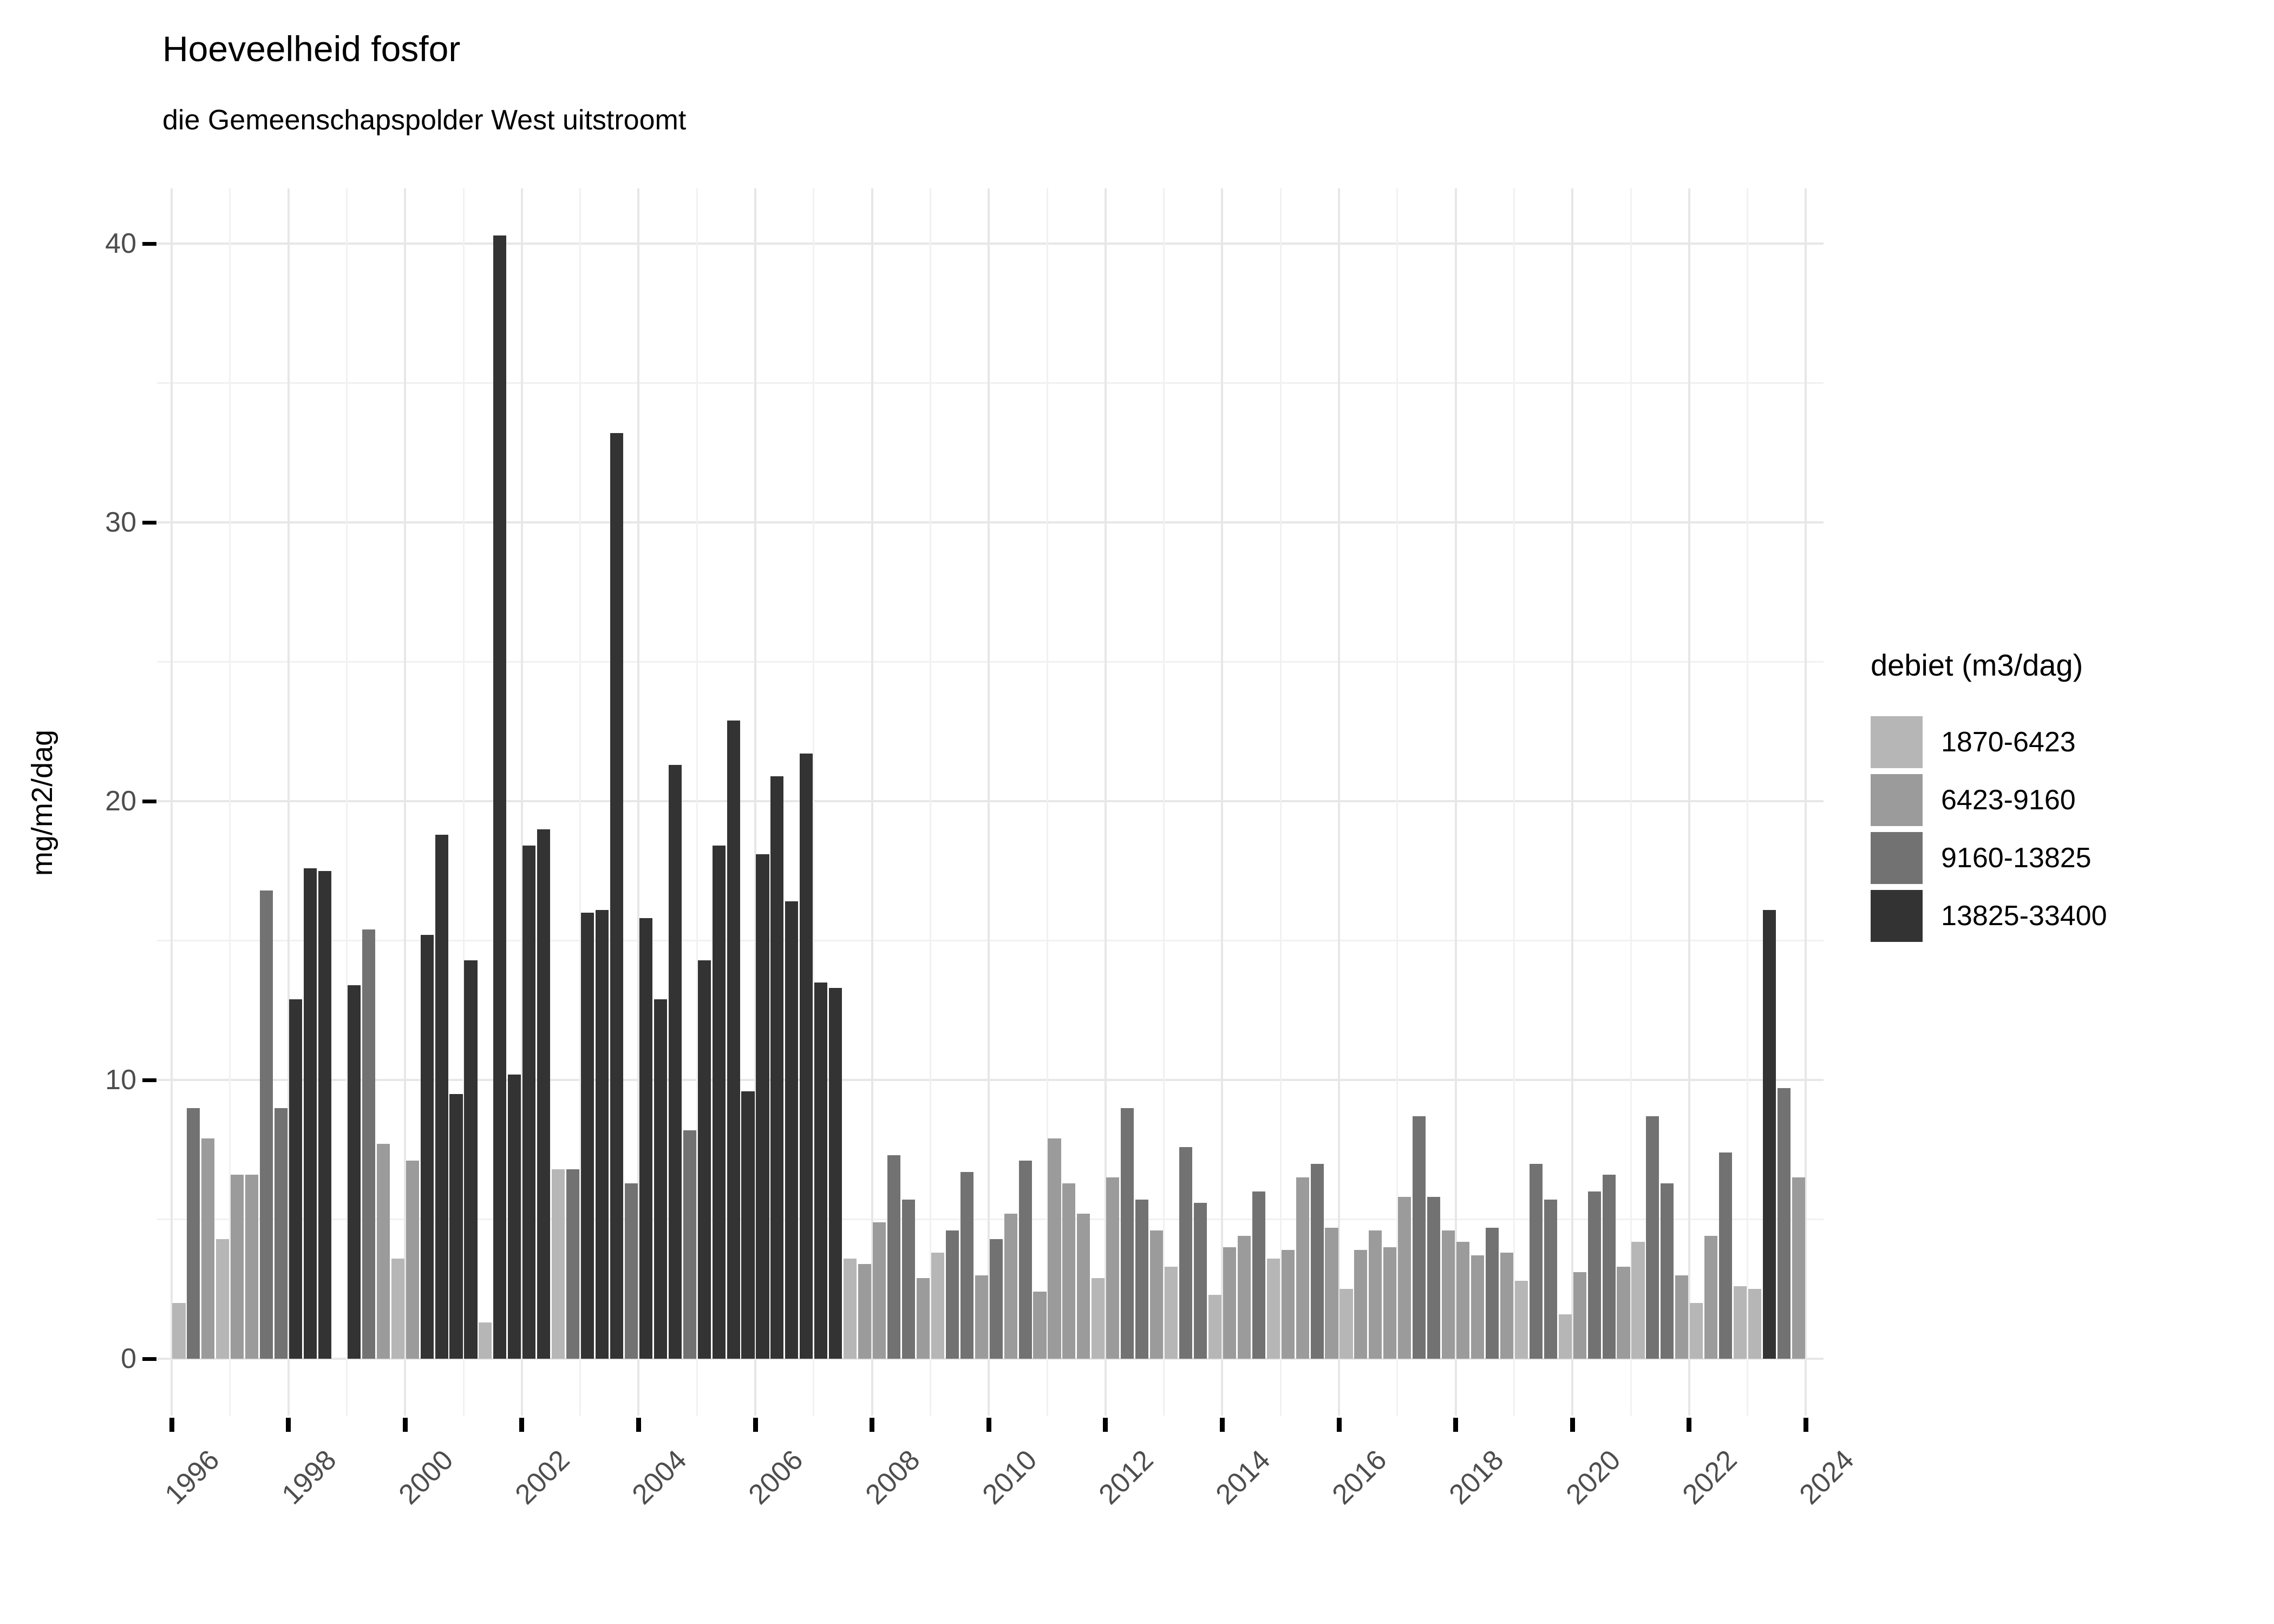  I want to click on x-tick-label: 2018, so click(1477, 1478).